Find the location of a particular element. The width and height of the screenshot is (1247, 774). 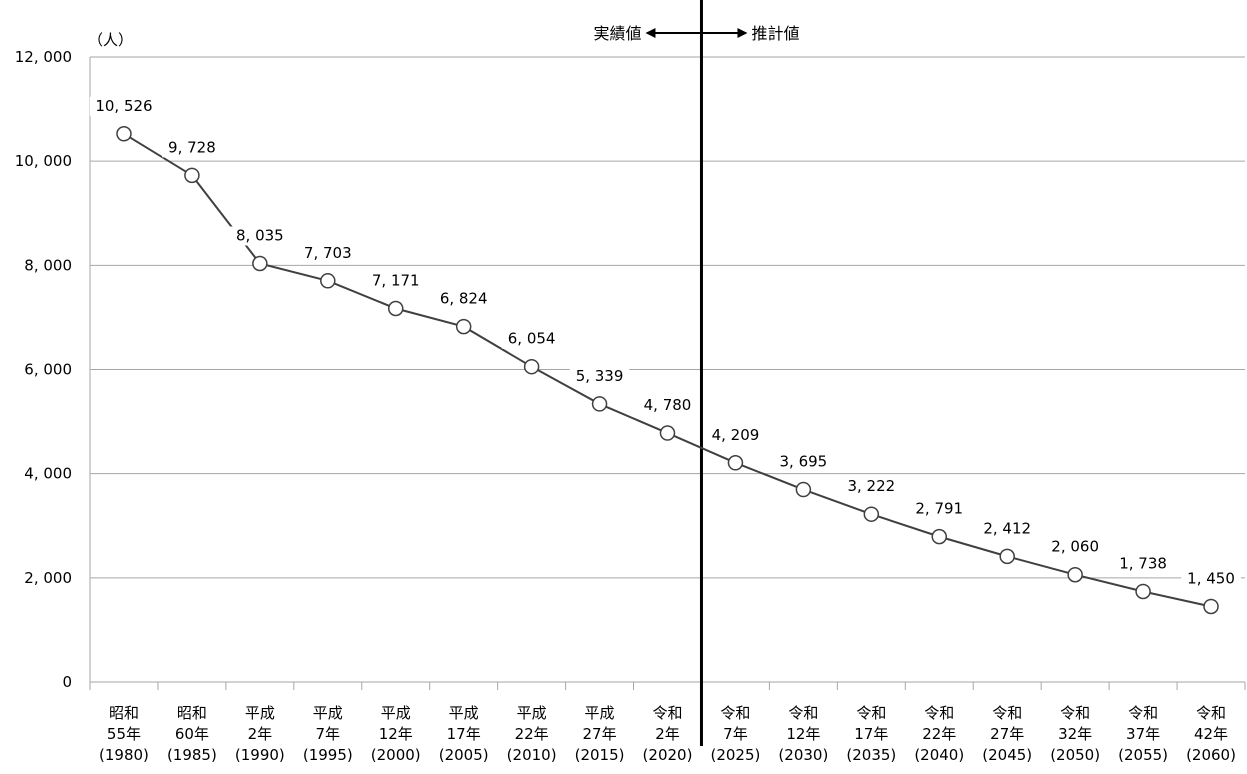

data-label: 1, 738 is located at coordinates (1143, 563).